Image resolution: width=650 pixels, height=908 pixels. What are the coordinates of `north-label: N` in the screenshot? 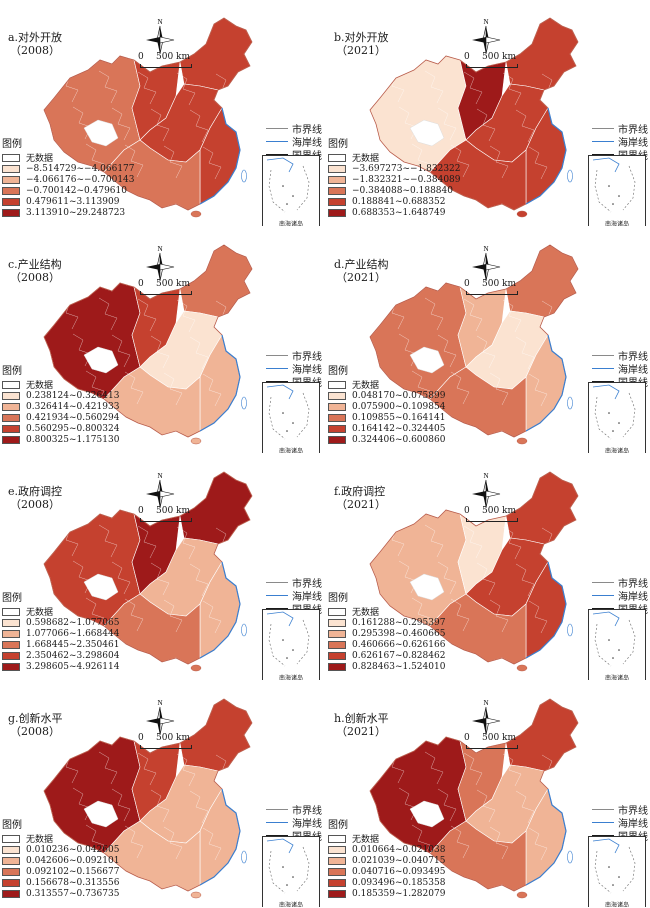 It's located at (159, 703).